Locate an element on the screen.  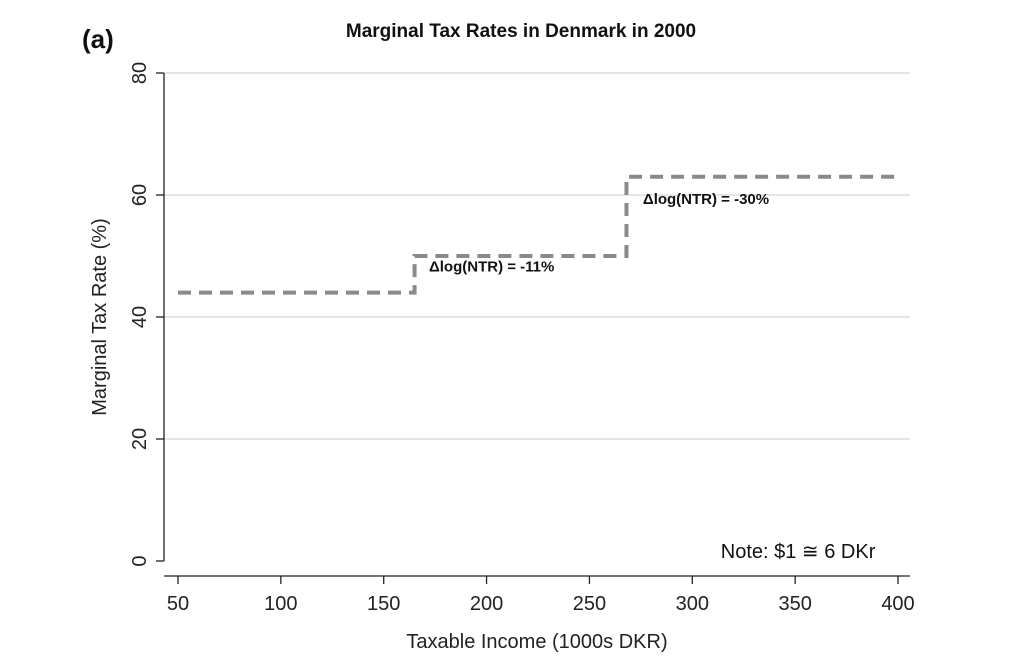
x-tick-label: 200 is located at coordinates (486, 604).